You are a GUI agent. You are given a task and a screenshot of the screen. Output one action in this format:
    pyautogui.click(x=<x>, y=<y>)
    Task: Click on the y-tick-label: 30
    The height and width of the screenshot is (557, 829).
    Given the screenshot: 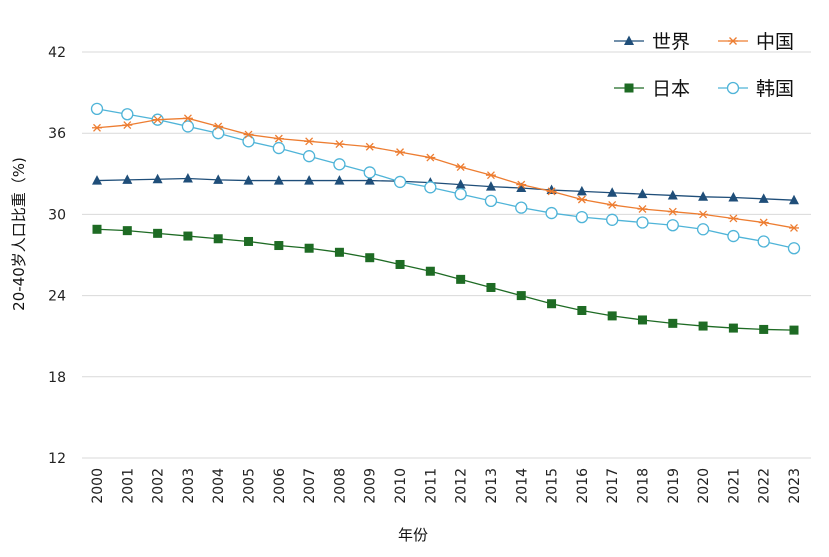 What is the action you would take?
    pyautogui.click(x=57, y=215)
    